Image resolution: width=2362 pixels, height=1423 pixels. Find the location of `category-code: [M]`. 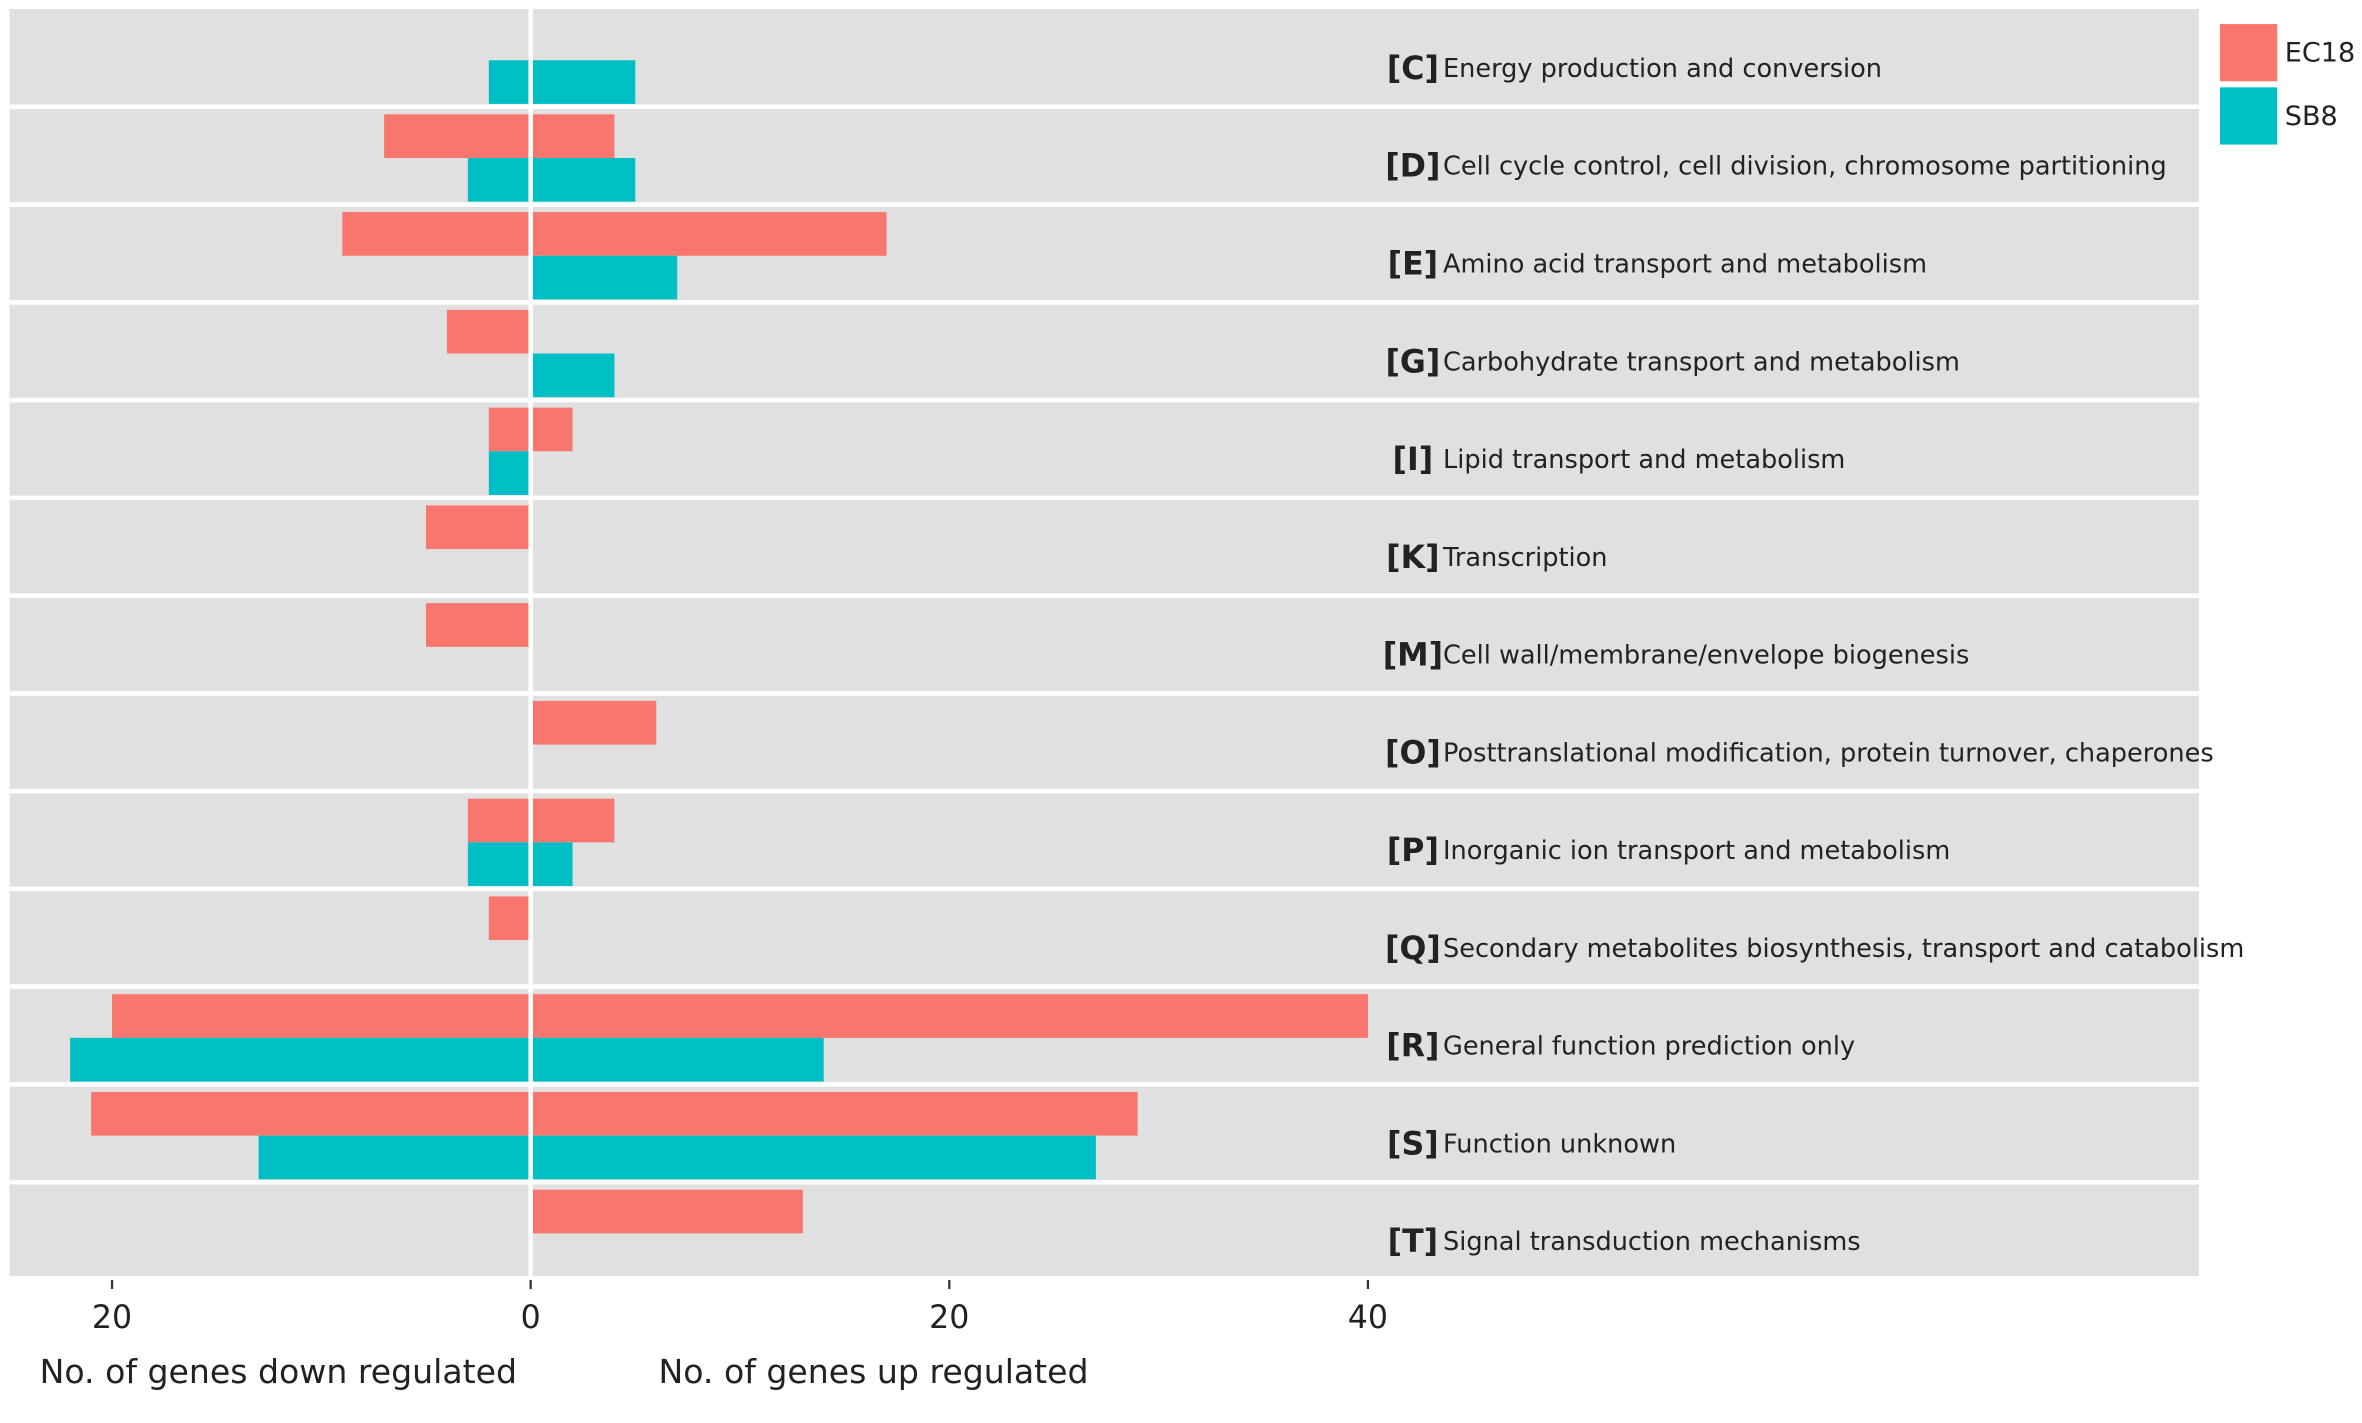

category-code: [M] is located at coordinates (1413, 656).